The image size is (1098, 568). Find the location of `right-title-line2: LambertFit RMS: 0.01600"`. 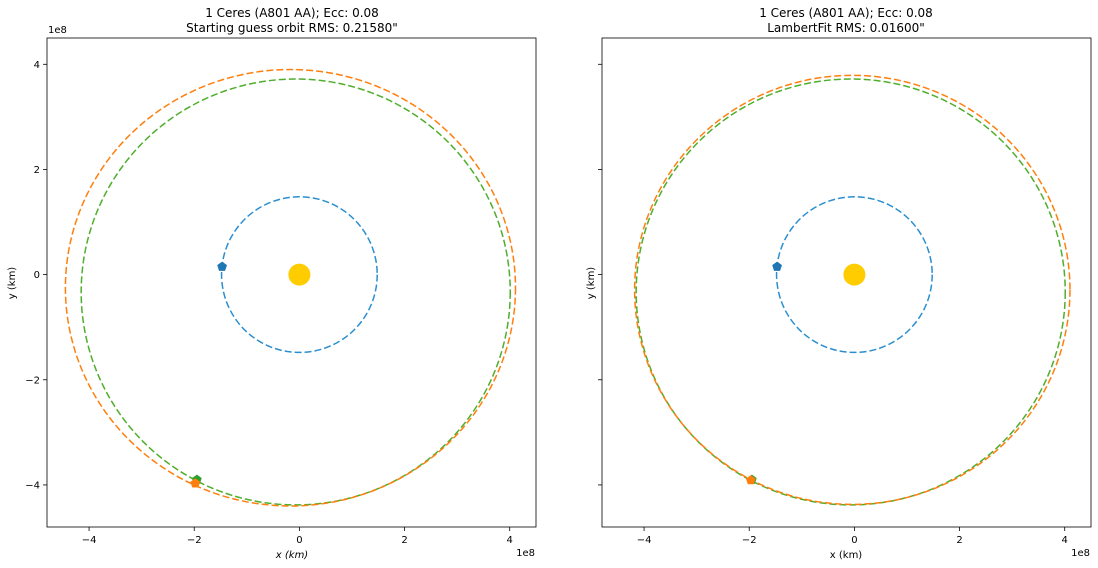

right-title-line2: LambertFit RMS: 0.01600" is located at coordinates (846, 28).